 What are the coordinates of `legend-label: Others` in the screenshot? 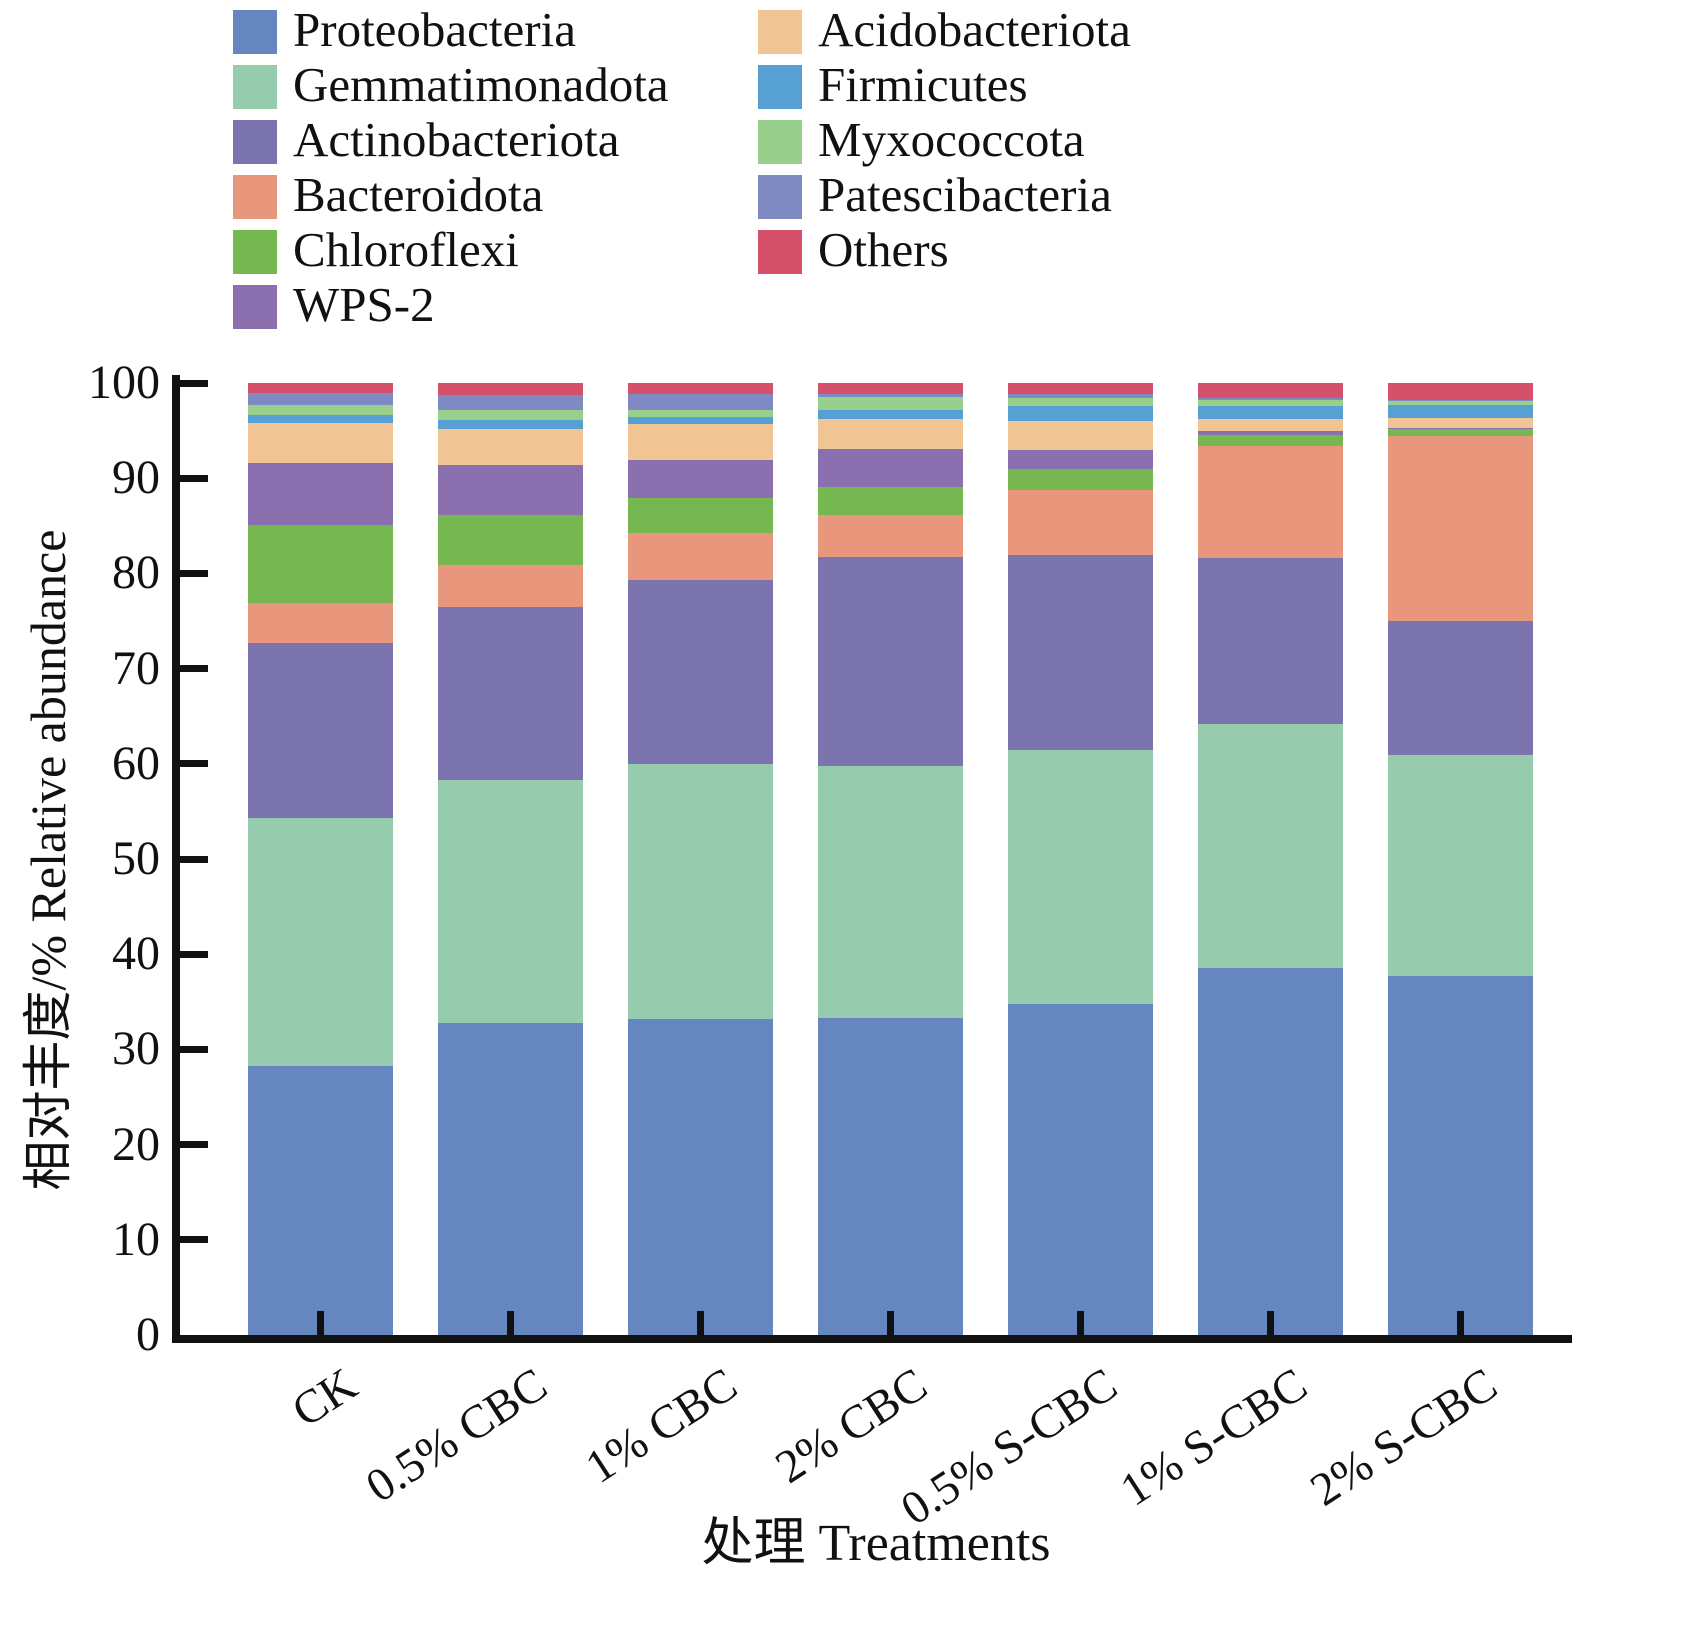 It's located at (883, 249).